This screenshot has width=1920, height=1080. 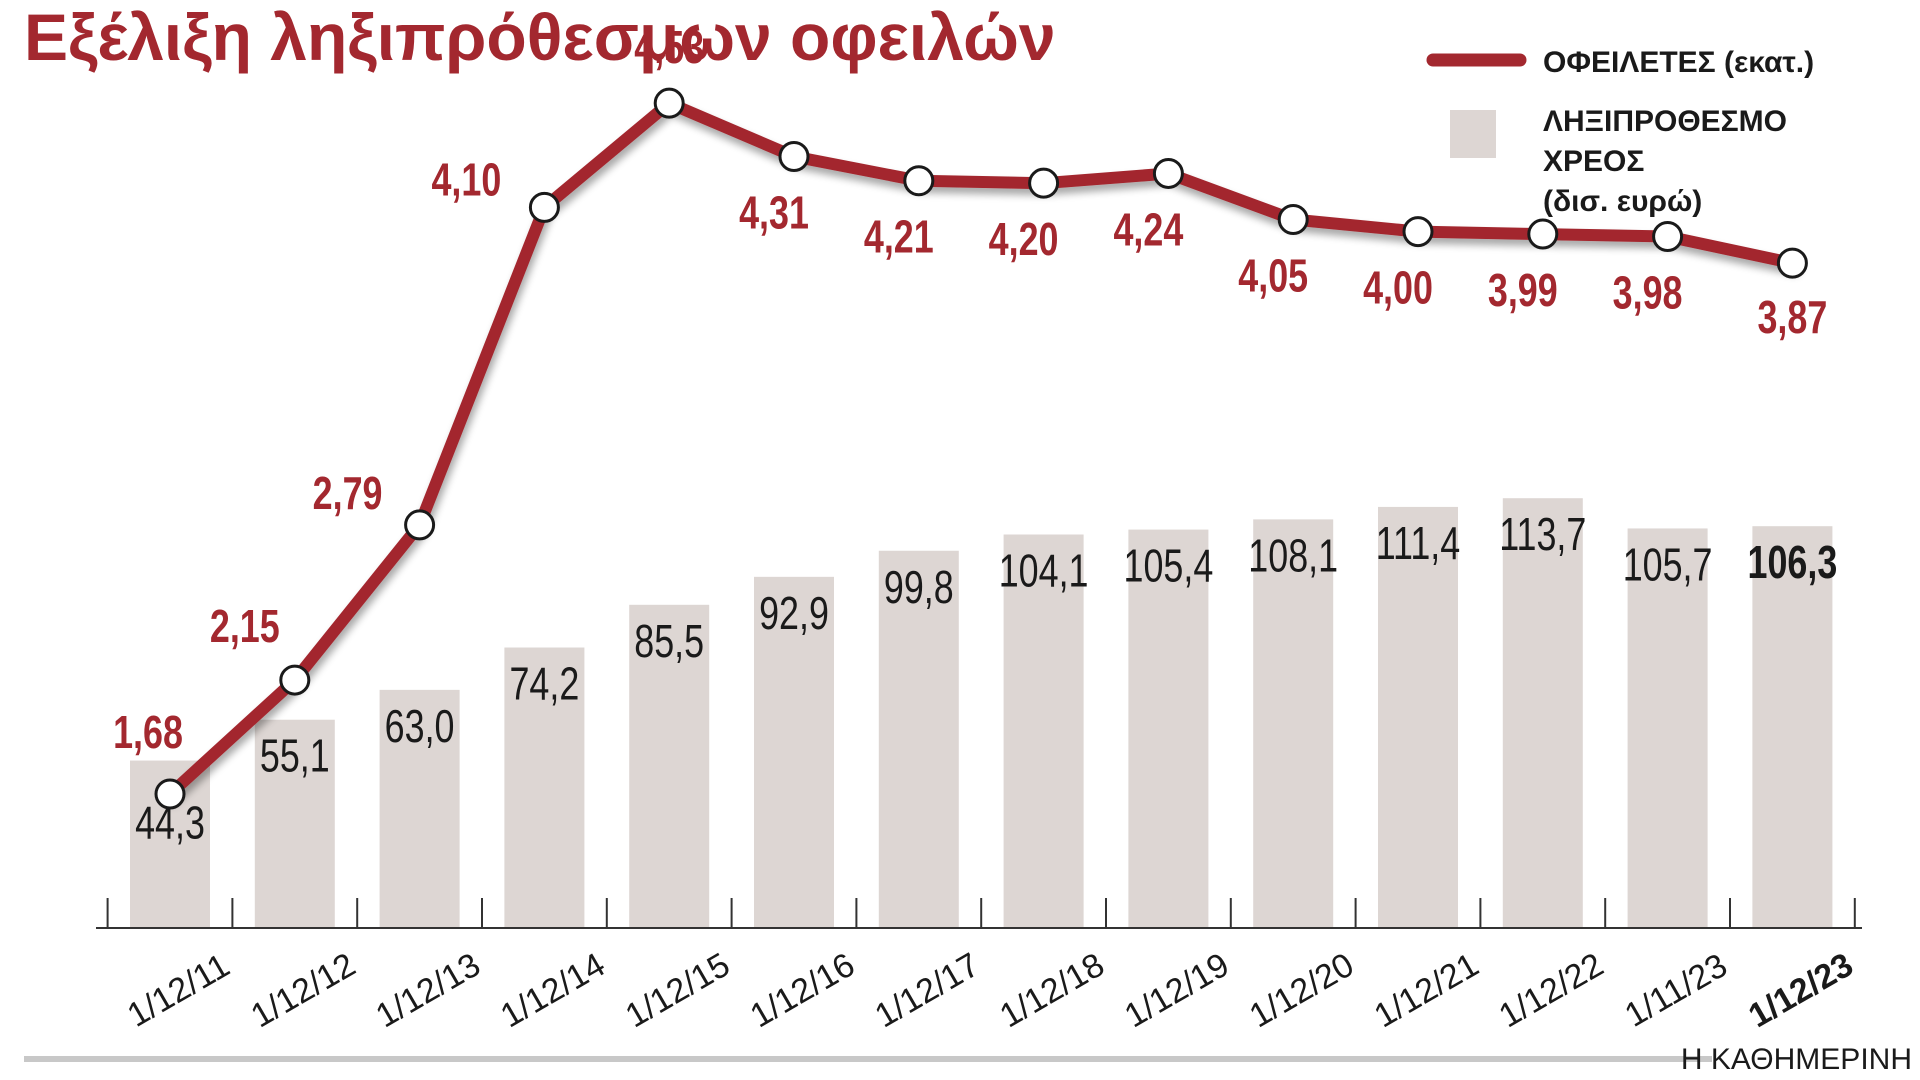 What do you see at coordinates (1273, 275) in the screenshot?
I see `line-value-label-9: 4,05` at bounding box center [1273, 275].